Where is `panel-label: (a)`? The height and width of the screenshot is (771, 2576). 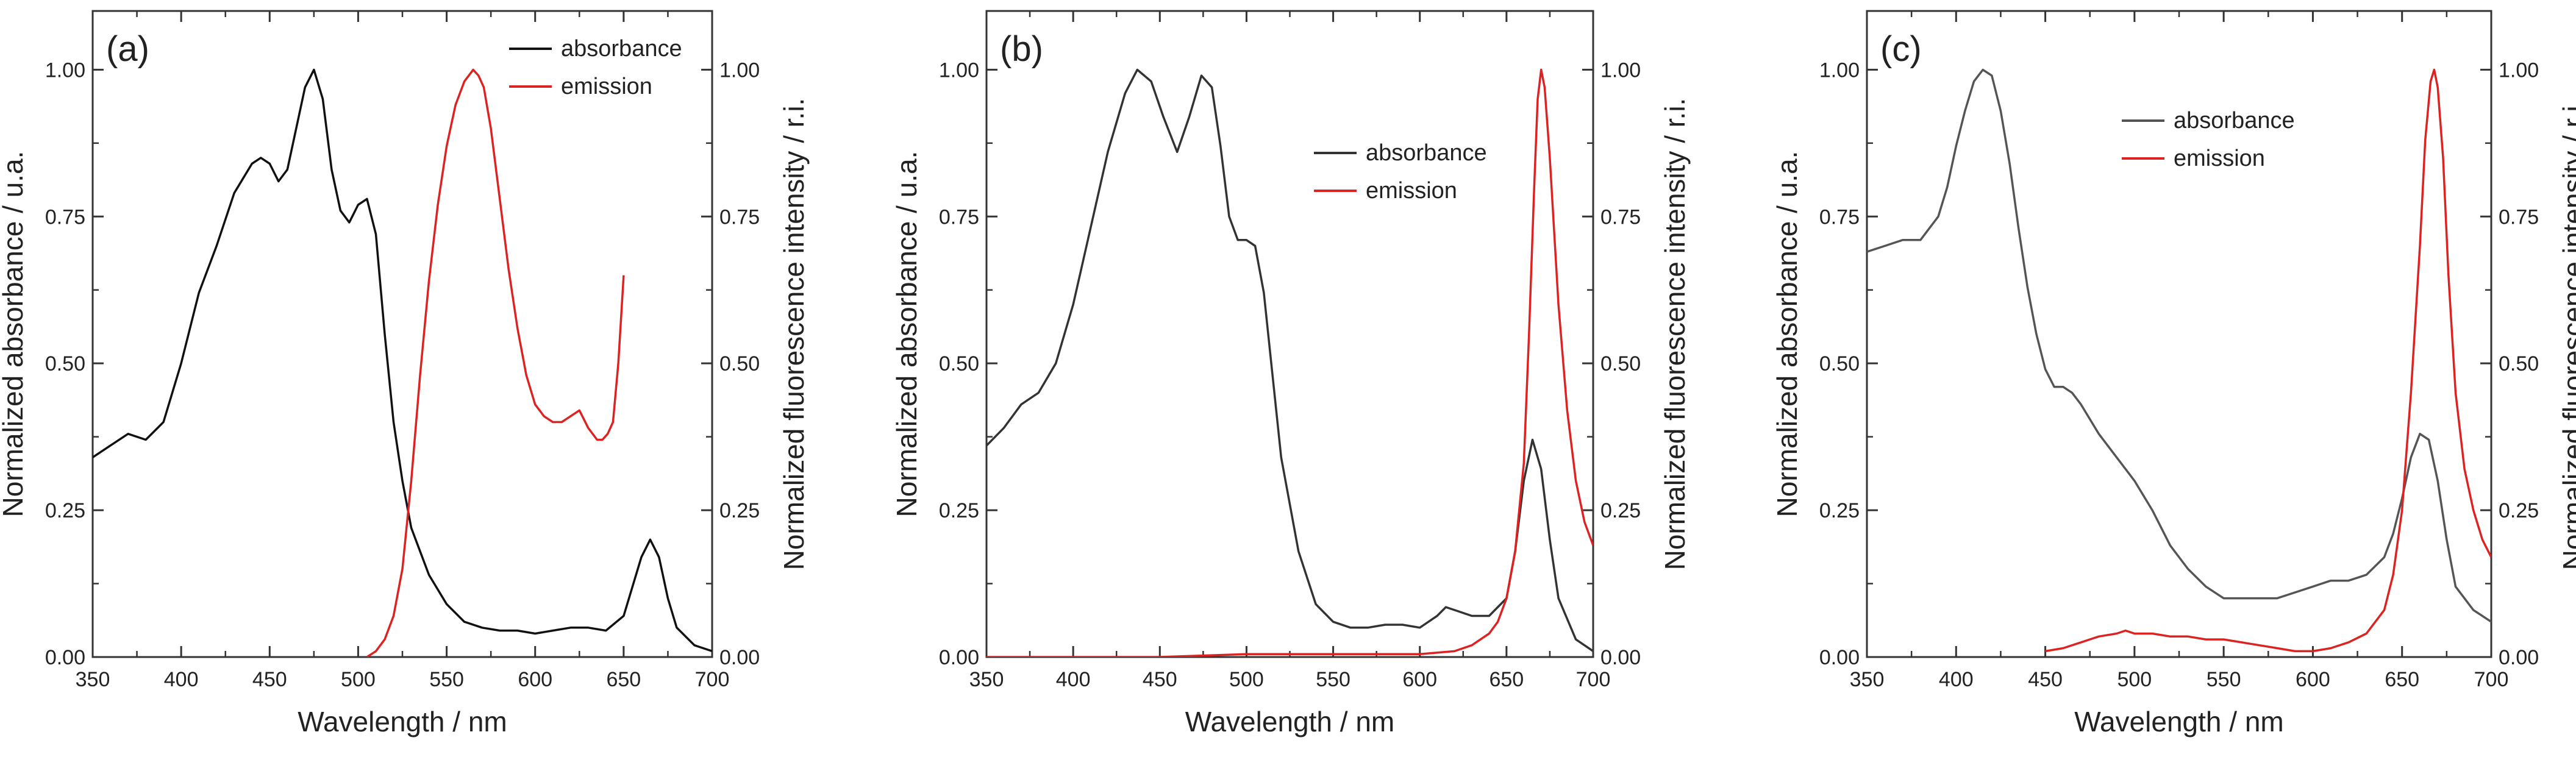 panel-label: (a) is located at coordinates (127, 49).